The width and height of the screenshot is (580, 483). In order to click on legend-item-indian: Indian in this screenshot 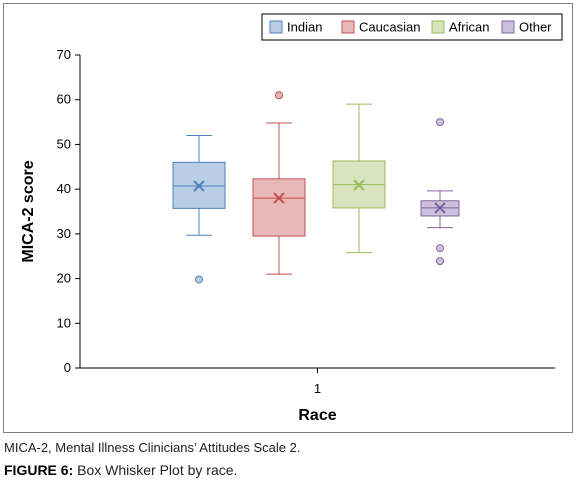, I will do `click(295, 27)`.